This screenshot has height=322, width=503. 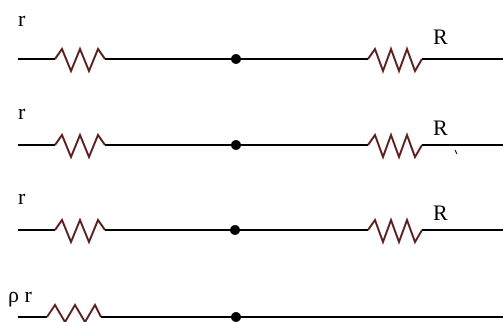 What do you see at coordinates (456, 152) in the screenshot?
I see `branch-2-stray-mark` at bounding box center [456, 152].